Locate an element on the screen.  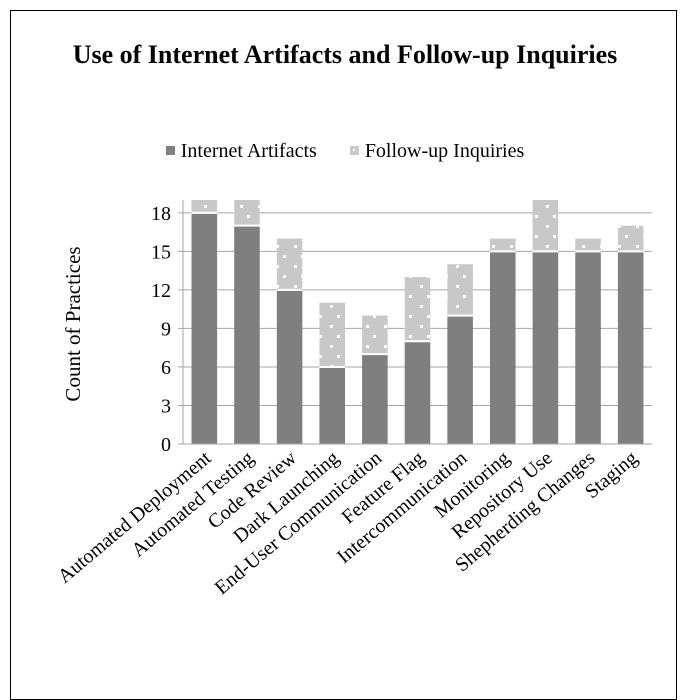
legend-label-internet-artifacts: Internet Artifacts is located at coordinates (248, 151).